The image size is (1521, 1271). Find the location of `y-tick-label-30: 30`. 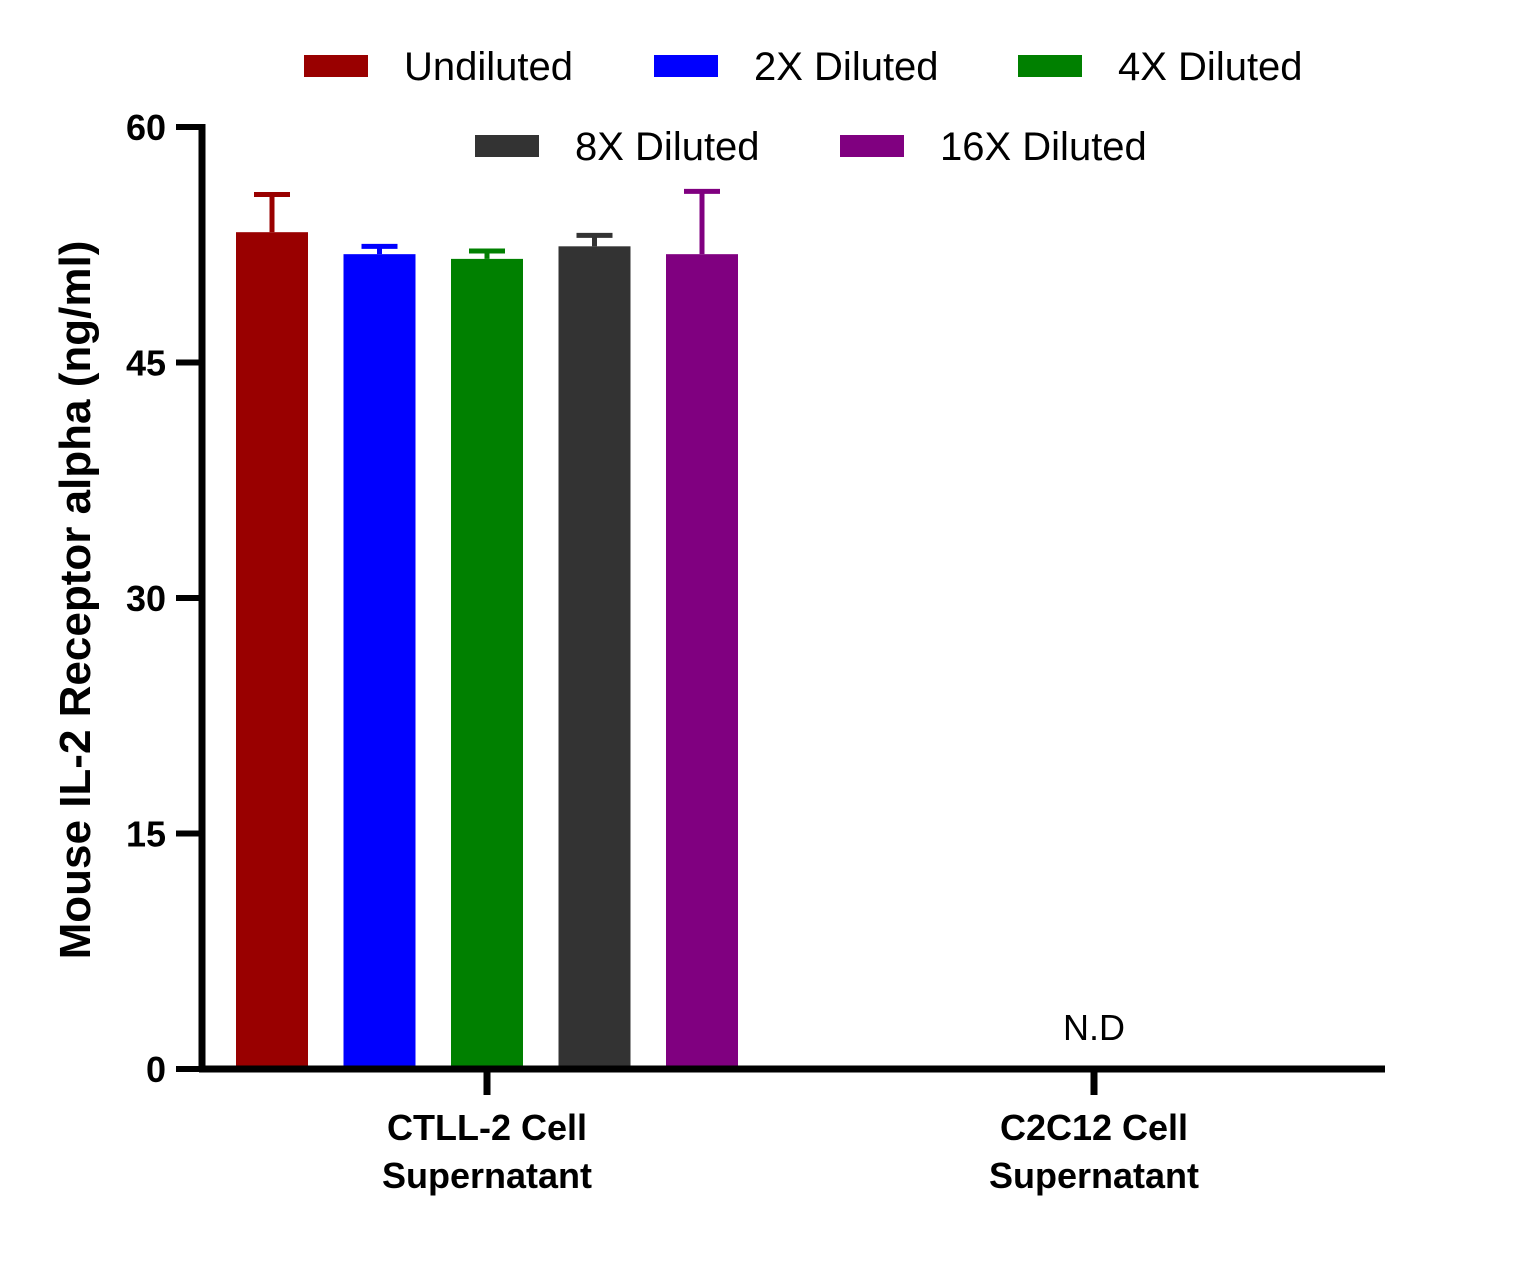

y-tick-label-30: 30 is located at coordinates (146, 598).